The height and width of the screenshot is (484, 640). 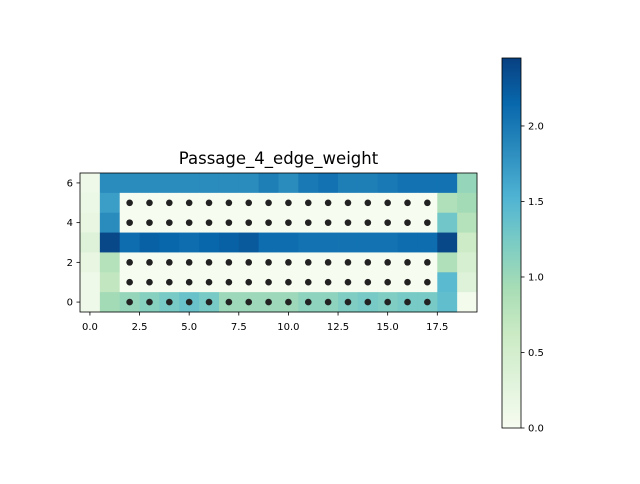 I want to click on marker-points, so click(x=278, y=252).